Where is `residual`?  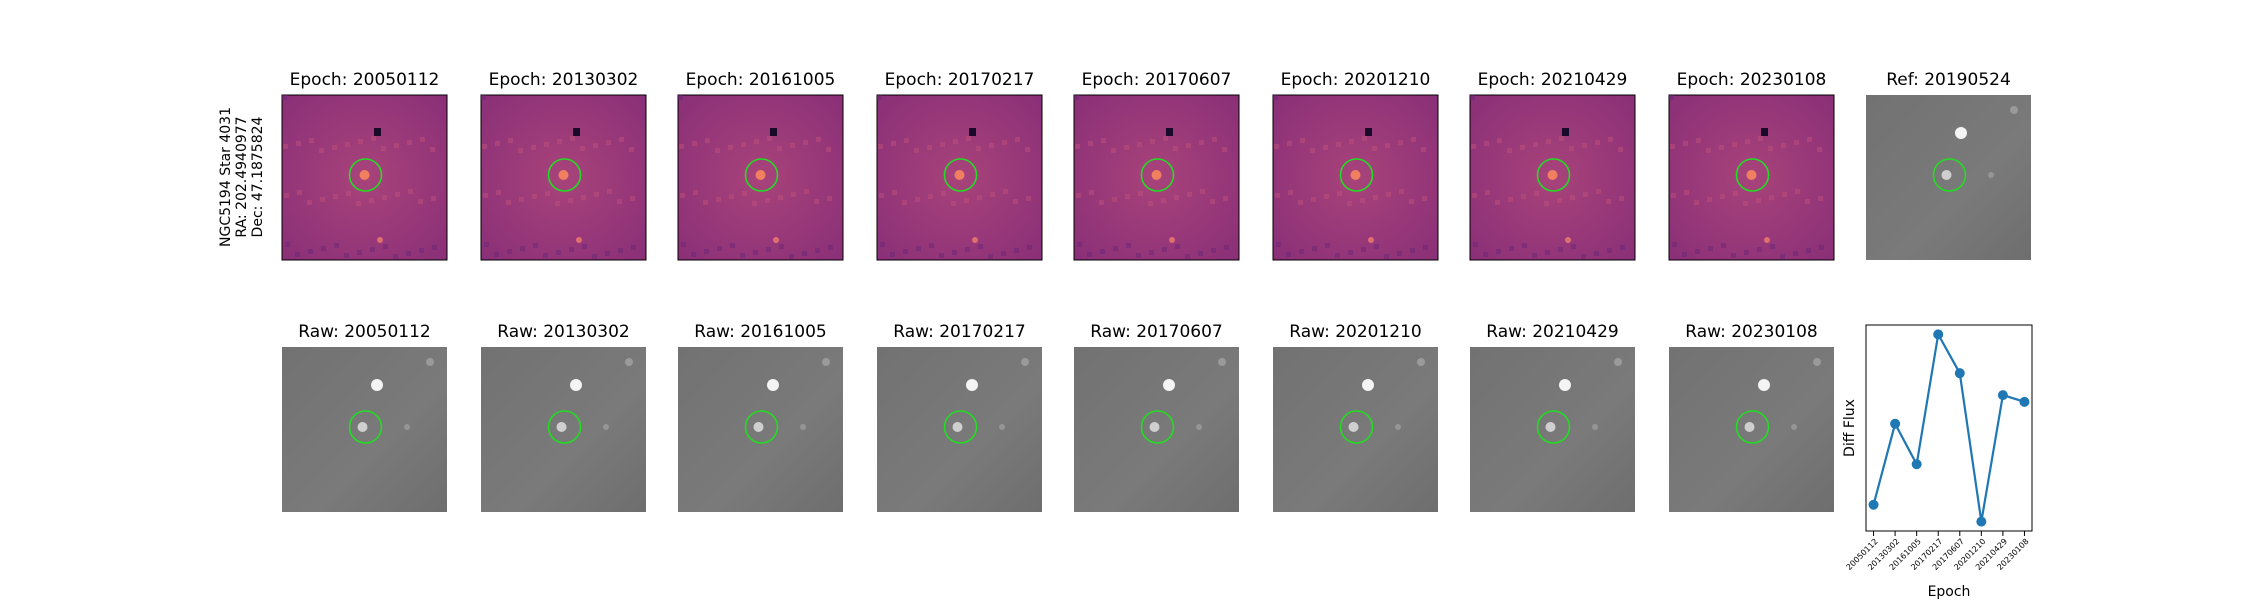 residual is located at coordinates (1565, 132).